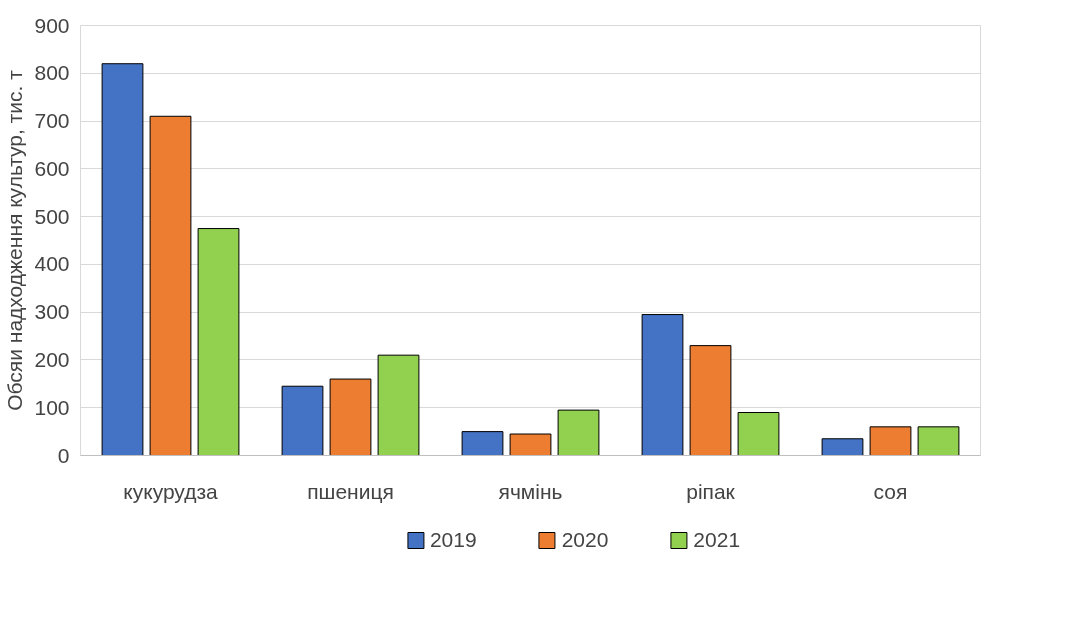 Image resolution: width=1075 pixels, height=643 pixels. Describe the element at coordinates (711, 491) in the screenshot. I see `x-tick-label: ріпак` at that location.